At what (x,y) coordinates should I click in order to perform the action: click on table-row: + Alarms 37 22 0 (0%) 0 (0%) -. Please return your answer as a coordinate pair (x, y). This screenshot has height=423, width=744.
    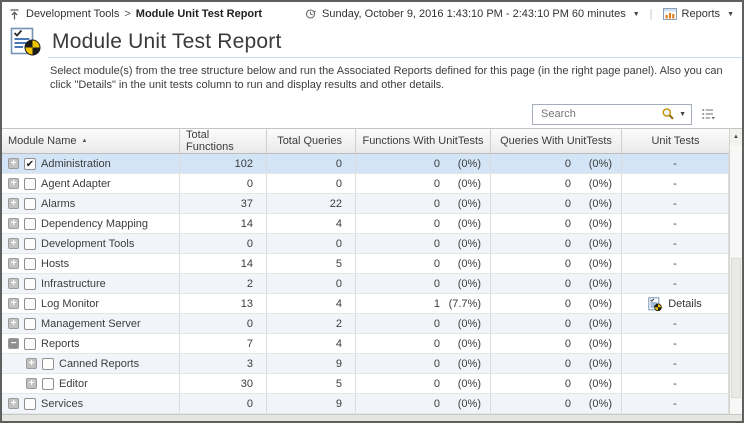
    Looking at the image, I should click on (365, 204).